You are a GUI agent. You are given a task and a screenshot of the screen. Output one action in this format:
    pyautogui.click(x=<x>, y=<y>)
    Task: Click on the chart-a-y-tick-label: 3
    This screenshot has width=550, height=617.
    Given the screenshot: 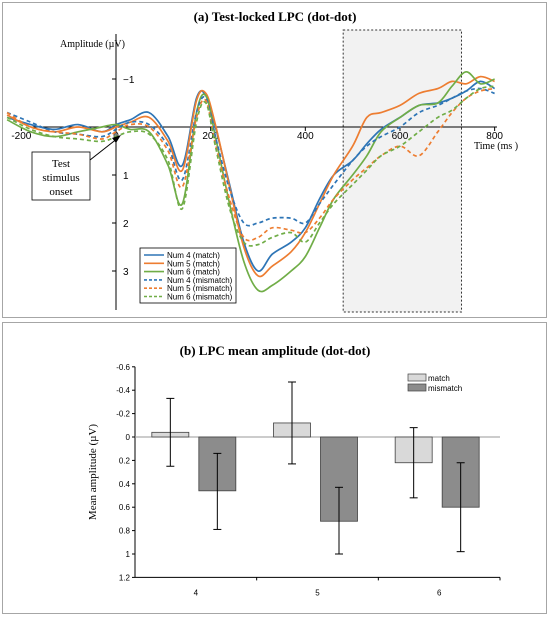 What is the action you would take?
    pyautogui.click(x=126, y=272)
    